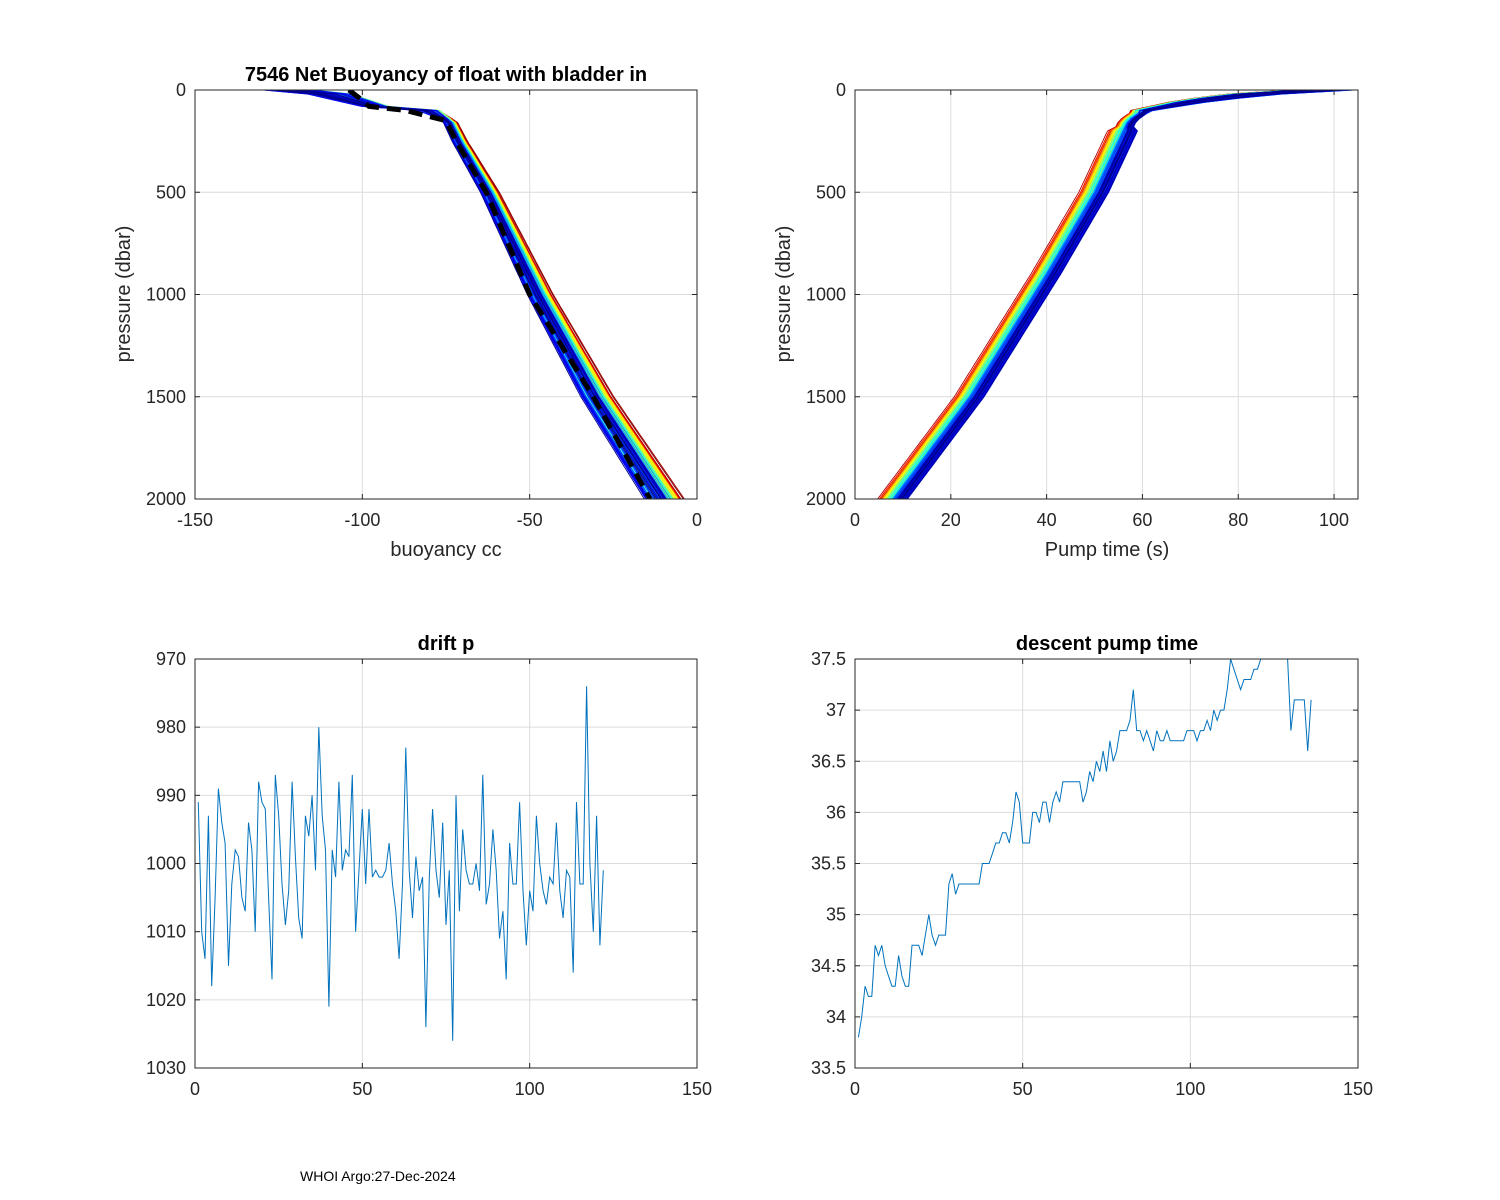 This screenshot has height=1200, width=1500. I want to click on panel-pumptime-profiles, so click(1115, 294).